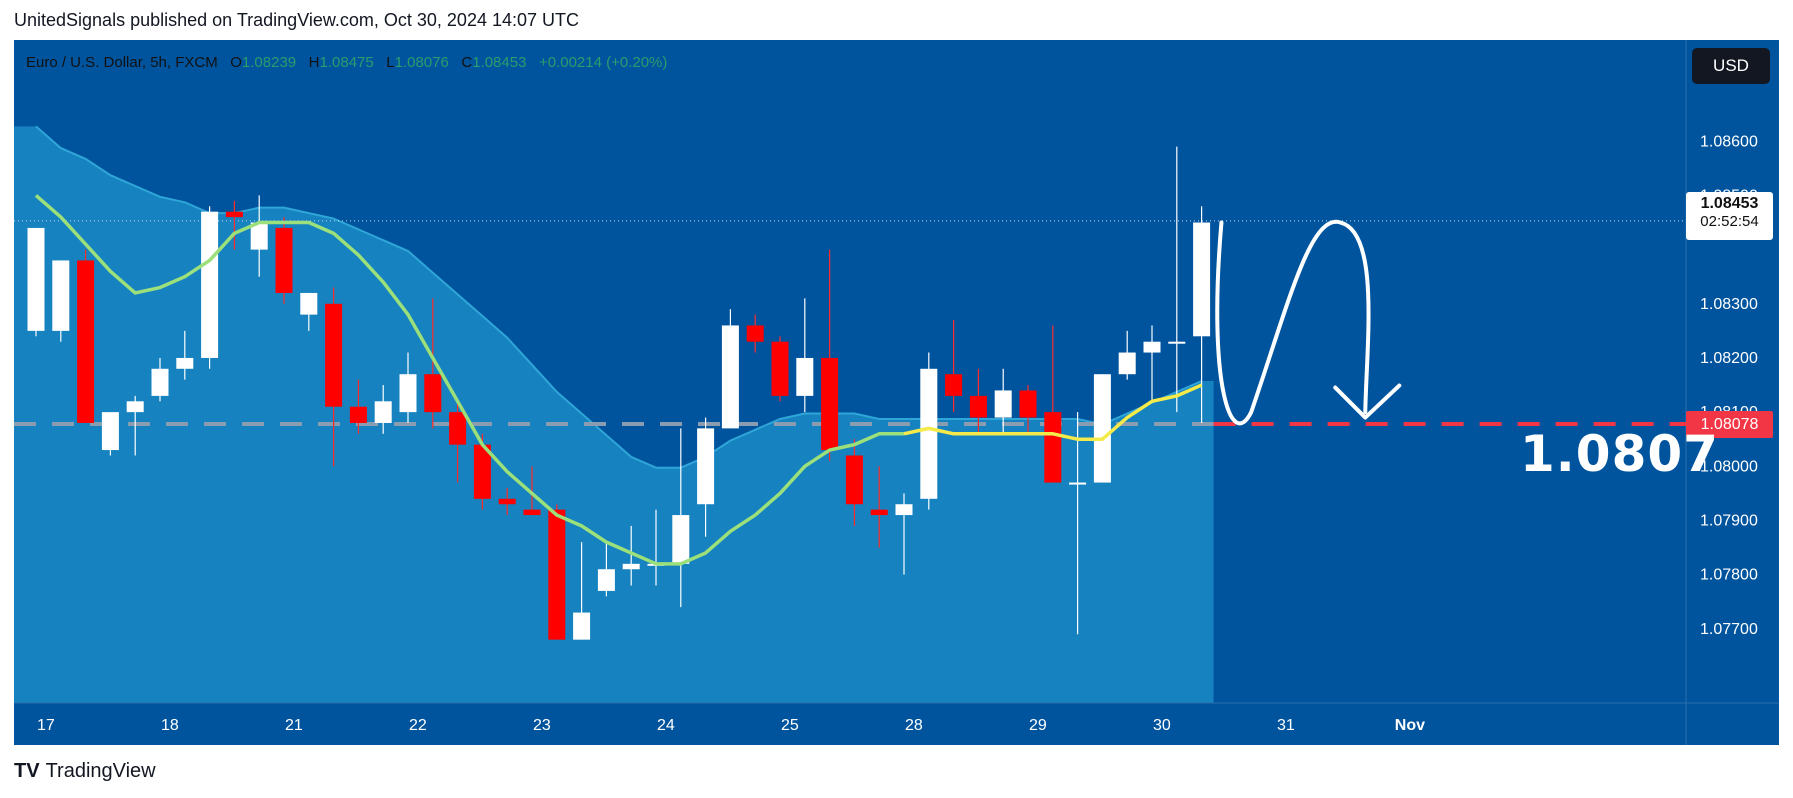 The image size is (1793, 798). I want to click on legend-symbol: Euro / U.S. Dollar, 5h, FXCM, so click(122, 62).